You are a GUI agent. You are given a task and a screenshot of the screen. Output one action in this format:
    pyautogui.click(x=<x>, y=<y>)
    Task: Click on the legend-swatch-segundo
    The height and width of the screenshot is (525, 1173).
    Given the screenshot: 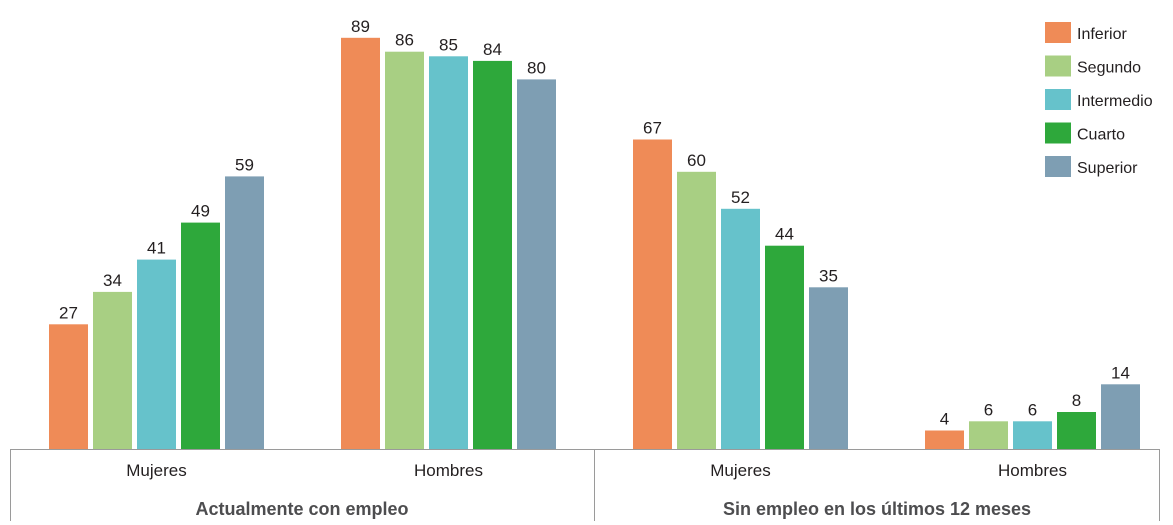 What is the action you would take?
    pyautogui.click(x=1058, y=66)
    